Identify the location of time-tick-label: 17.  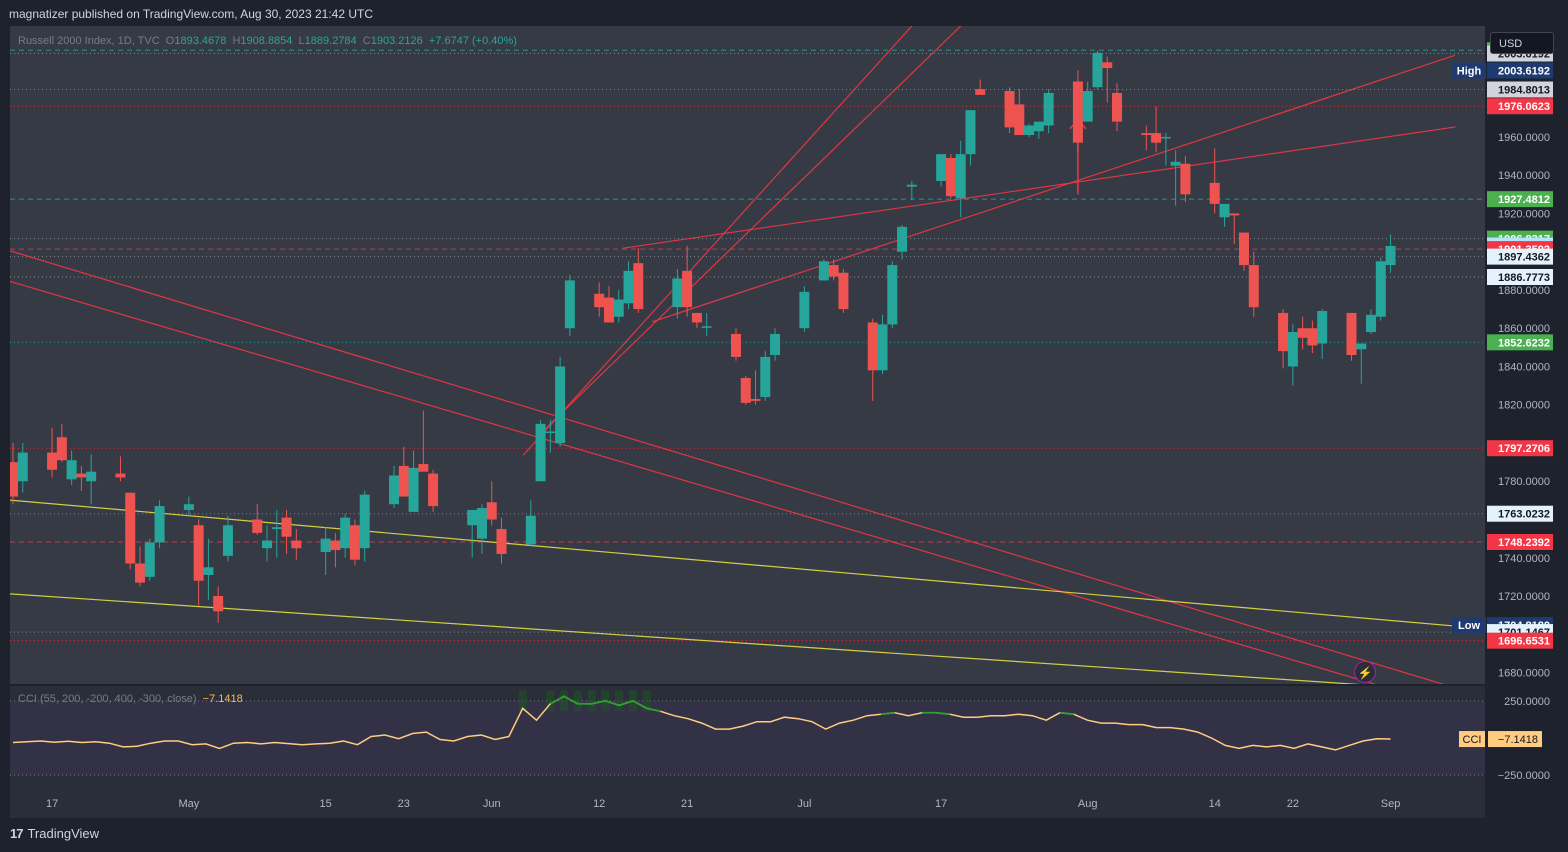
(52, 804).